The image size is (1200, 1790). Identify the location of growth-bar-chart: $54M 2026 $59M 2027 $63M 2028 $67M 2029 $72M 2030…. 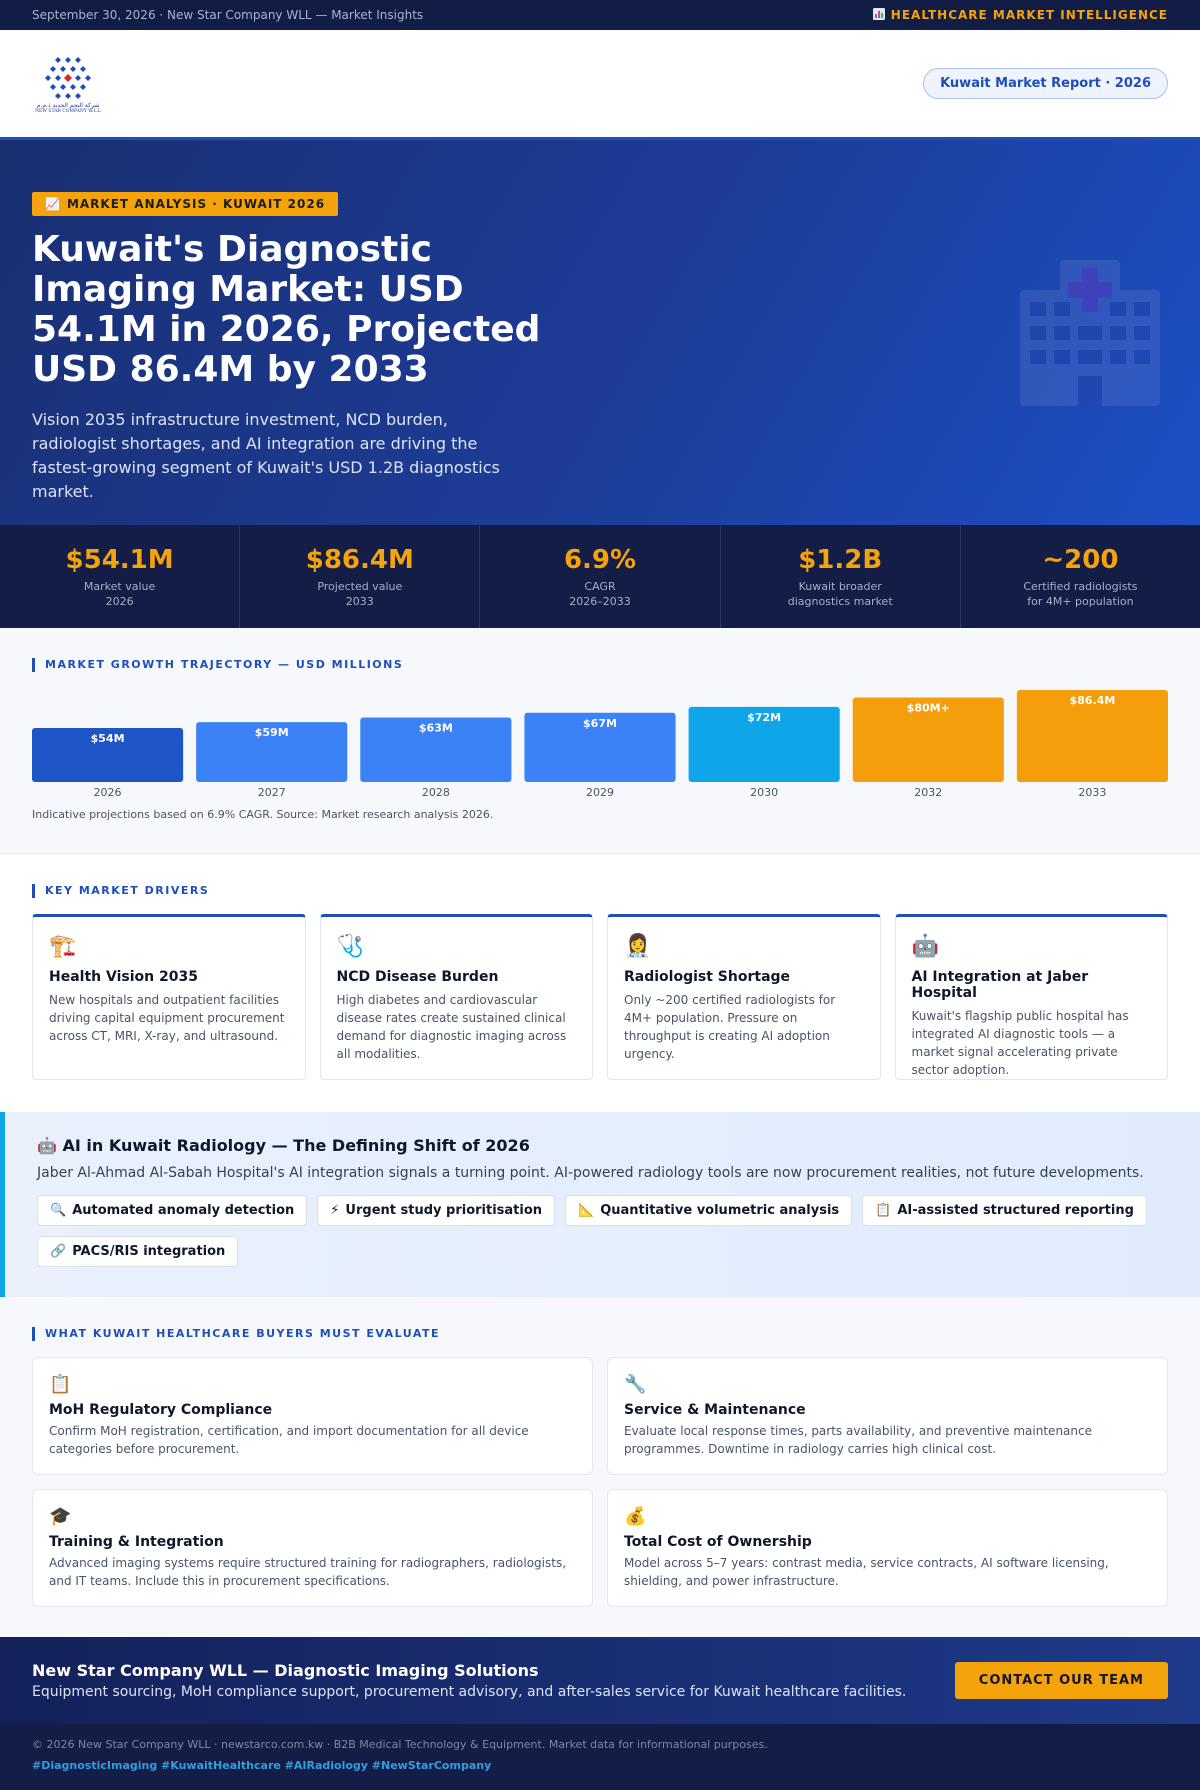
(600, 745).